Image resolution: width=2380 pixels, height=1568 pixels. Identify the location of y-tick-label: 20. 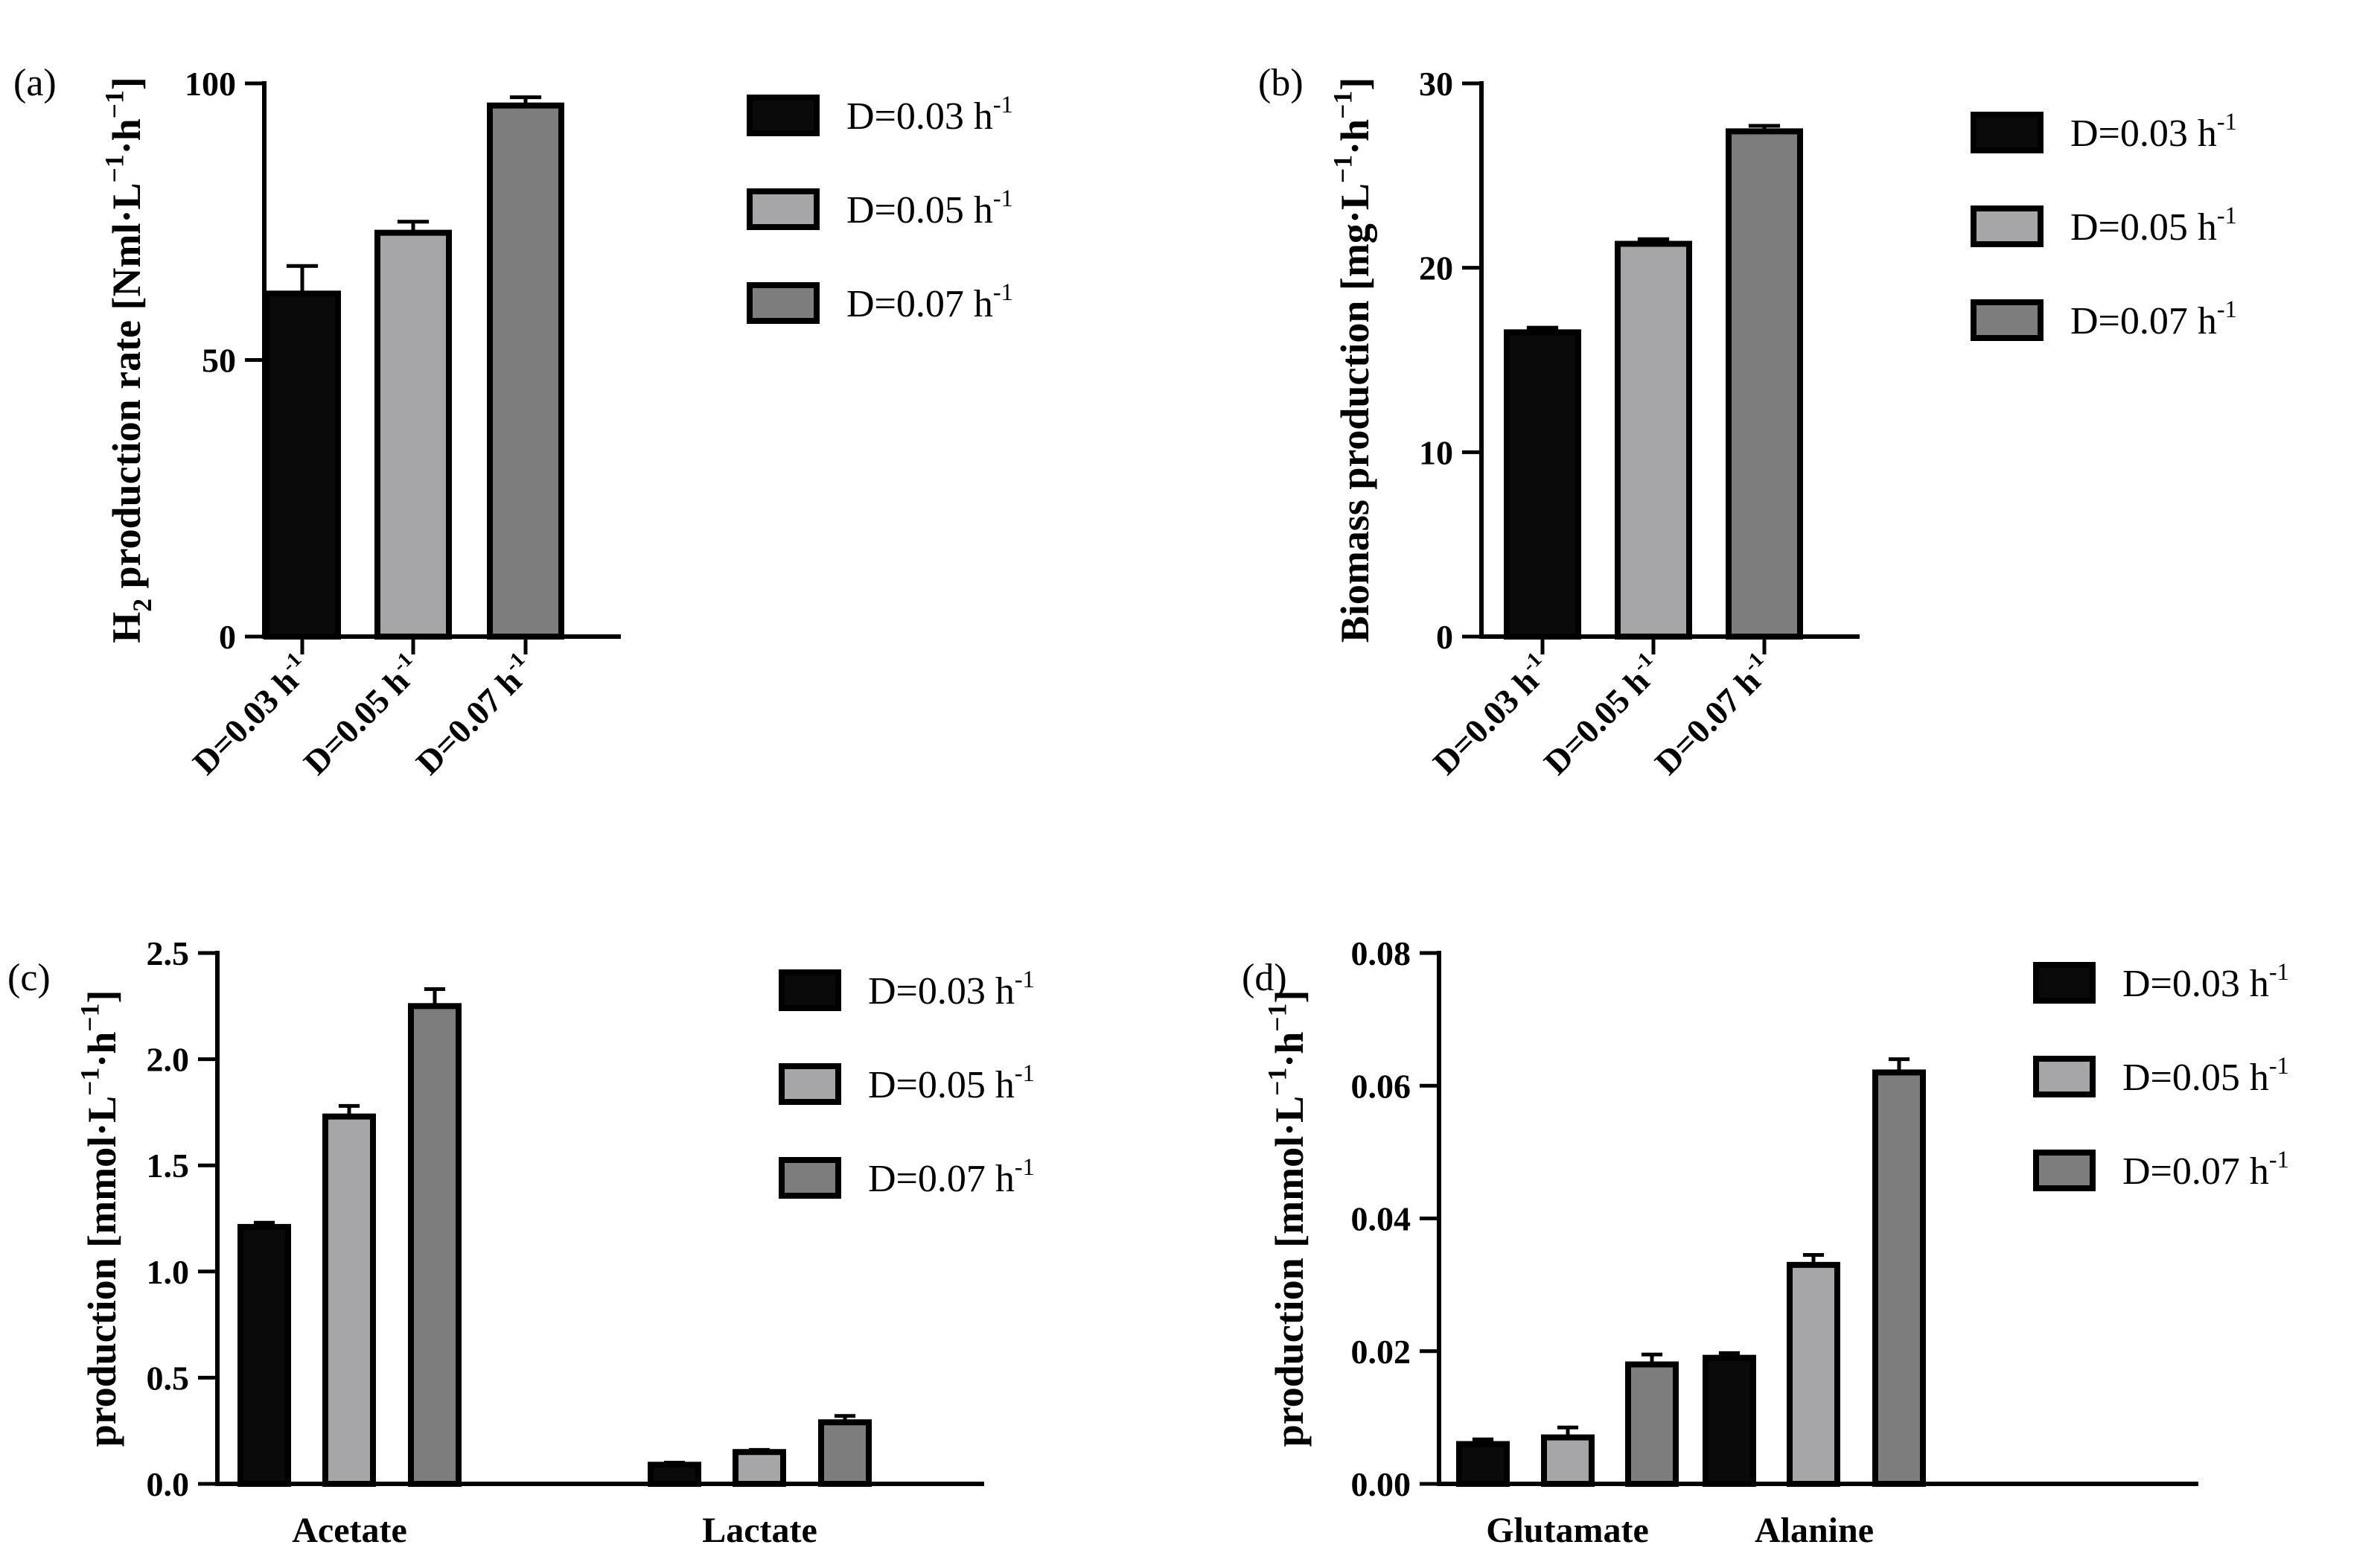
(1436, 268).